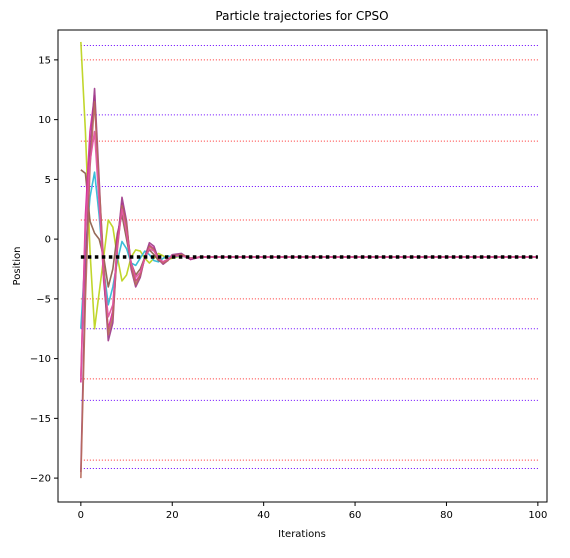 Image resolution: width=570 pixels, height=558 pixels. I want to click on chart-title: Particle trajectories for CPSO, so click(301, 16).